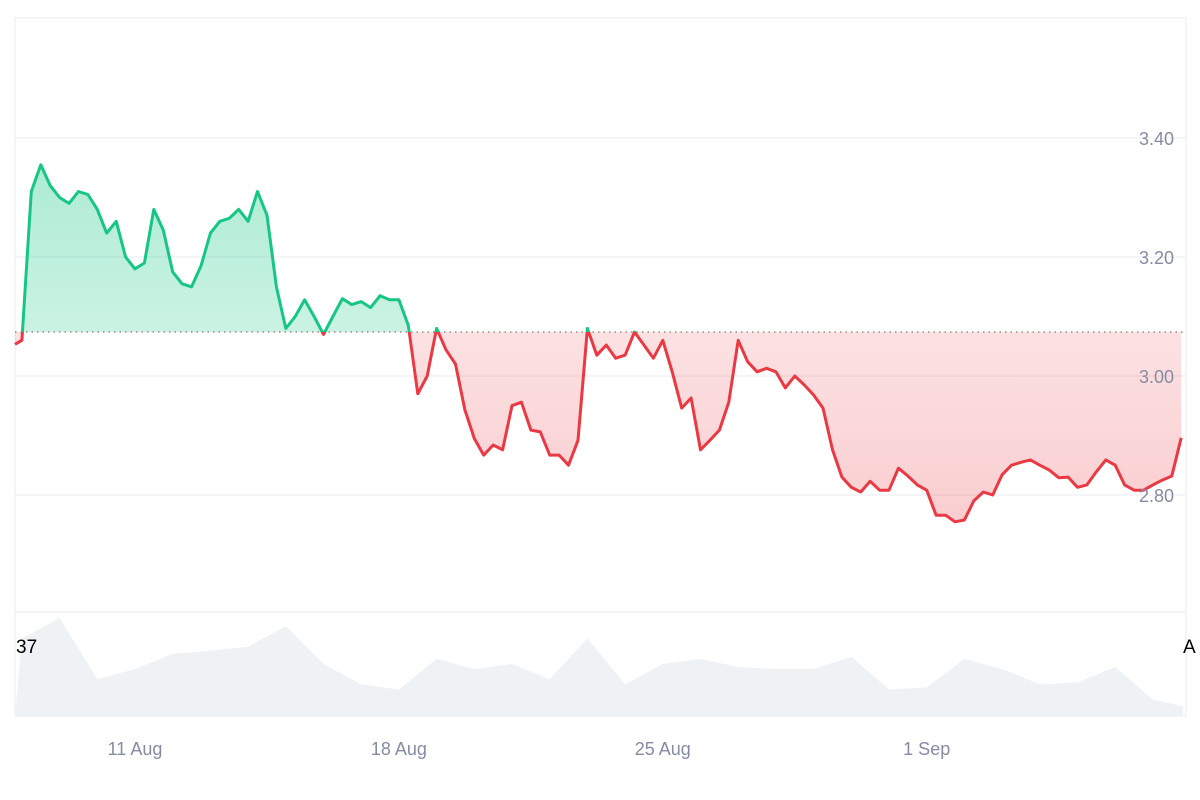  What do you see at coordinates (26, 647) in the screenshot?
I see `volume-label-left: 37` at bounding box center [26, 647].